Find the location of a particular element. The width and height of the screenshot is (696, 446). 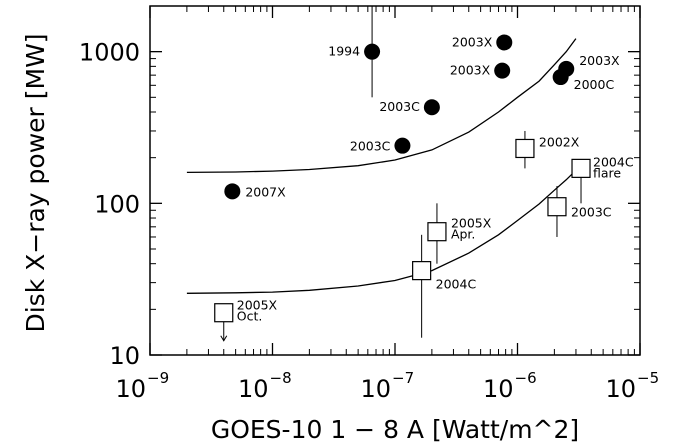

point-sublabel: Oct. is located at coordinates (250, 316).